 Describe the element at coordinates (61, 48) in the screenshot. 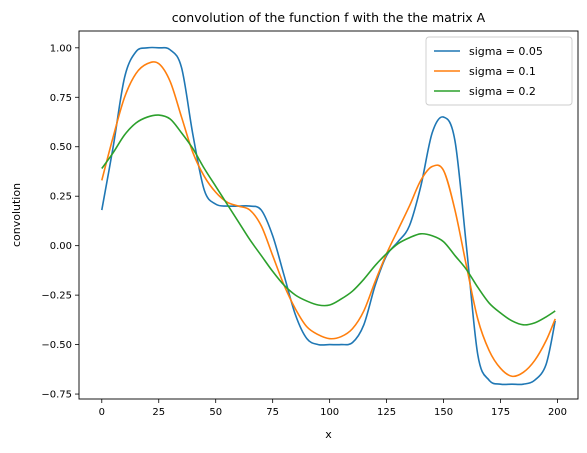

I see `y-tick-label: 1.00` at that location.